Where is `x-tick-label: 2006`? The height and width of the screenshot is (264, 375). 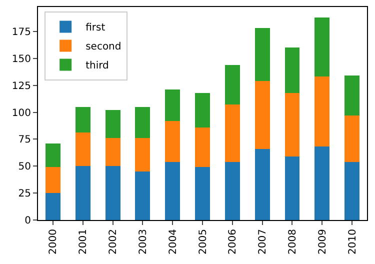 x-tick-label: 2006 is located at coordinates (233, 241).